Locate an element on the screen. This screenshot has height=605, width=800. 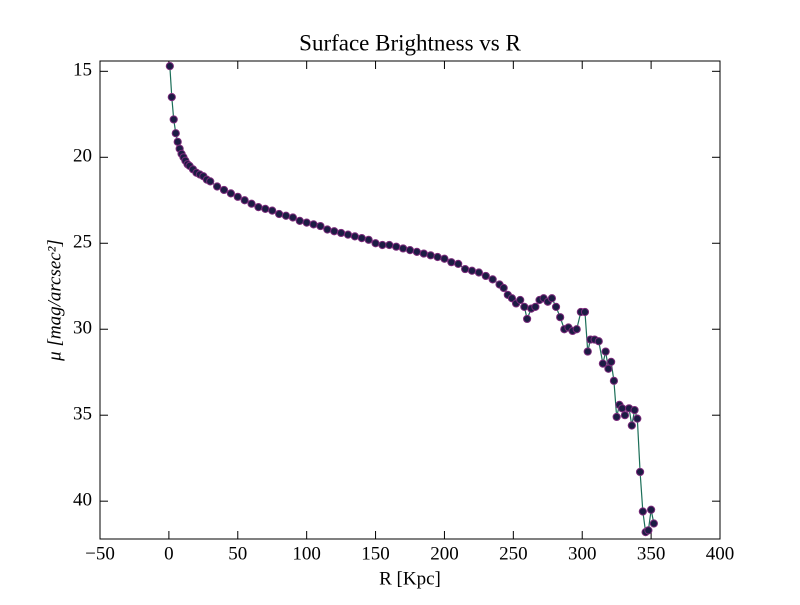
y-tick-label: 15 is located at coordinates (82, 70).